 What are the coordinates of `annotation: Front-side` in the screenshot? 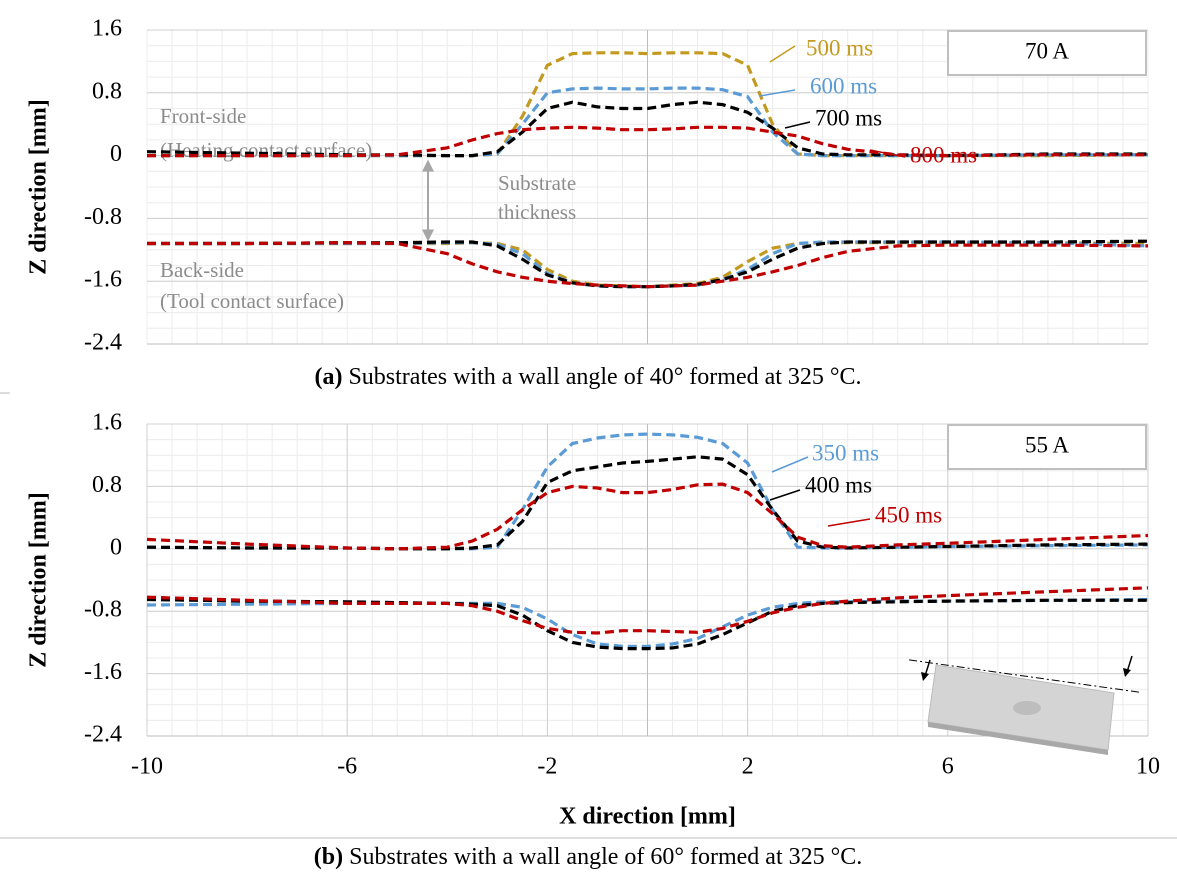 It's located at (203, 116).